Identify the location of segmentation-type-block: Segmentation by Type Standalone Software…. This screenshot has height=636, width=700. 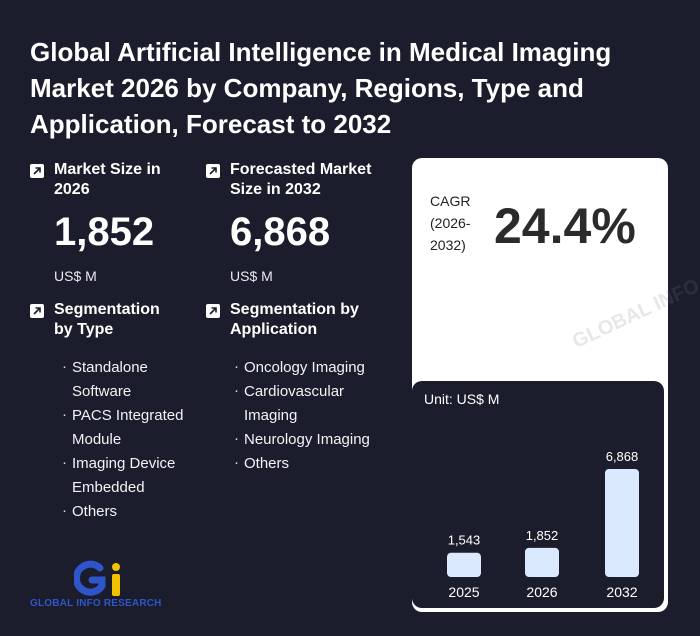
(115, 412).